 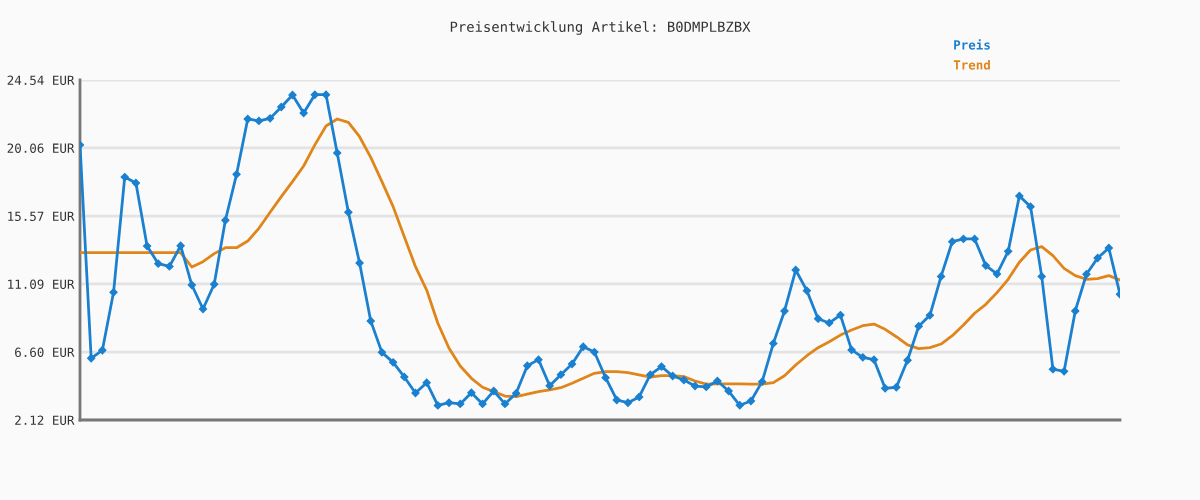 What do you see at coordinates (41, 216) in the screenshot?
I see `y-tick-label: 15.57 EUR` at bounding box center [41, 216].